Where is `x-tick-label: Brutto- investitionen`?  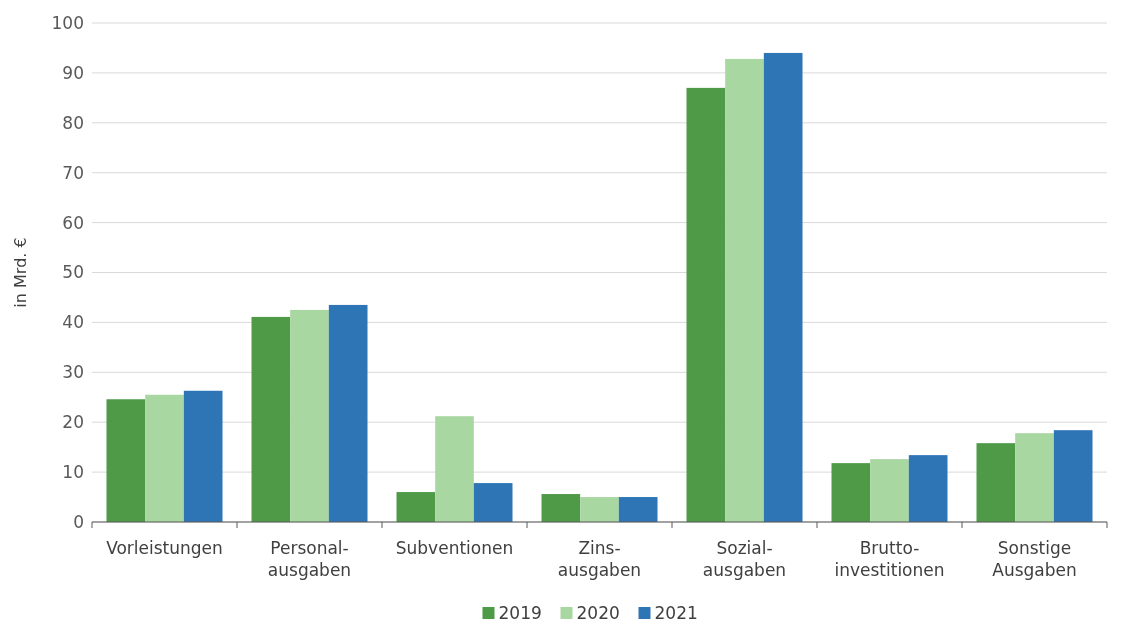
x-tick-label: Brutto- investitionen is located at coordinates (889, 559).